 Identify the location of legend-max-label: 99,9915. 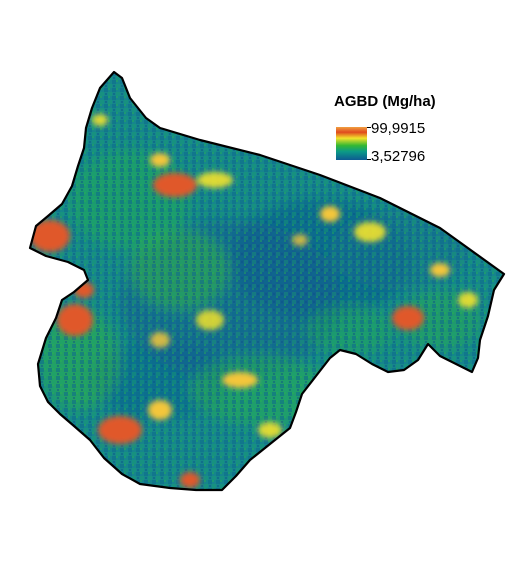
(398, 128).